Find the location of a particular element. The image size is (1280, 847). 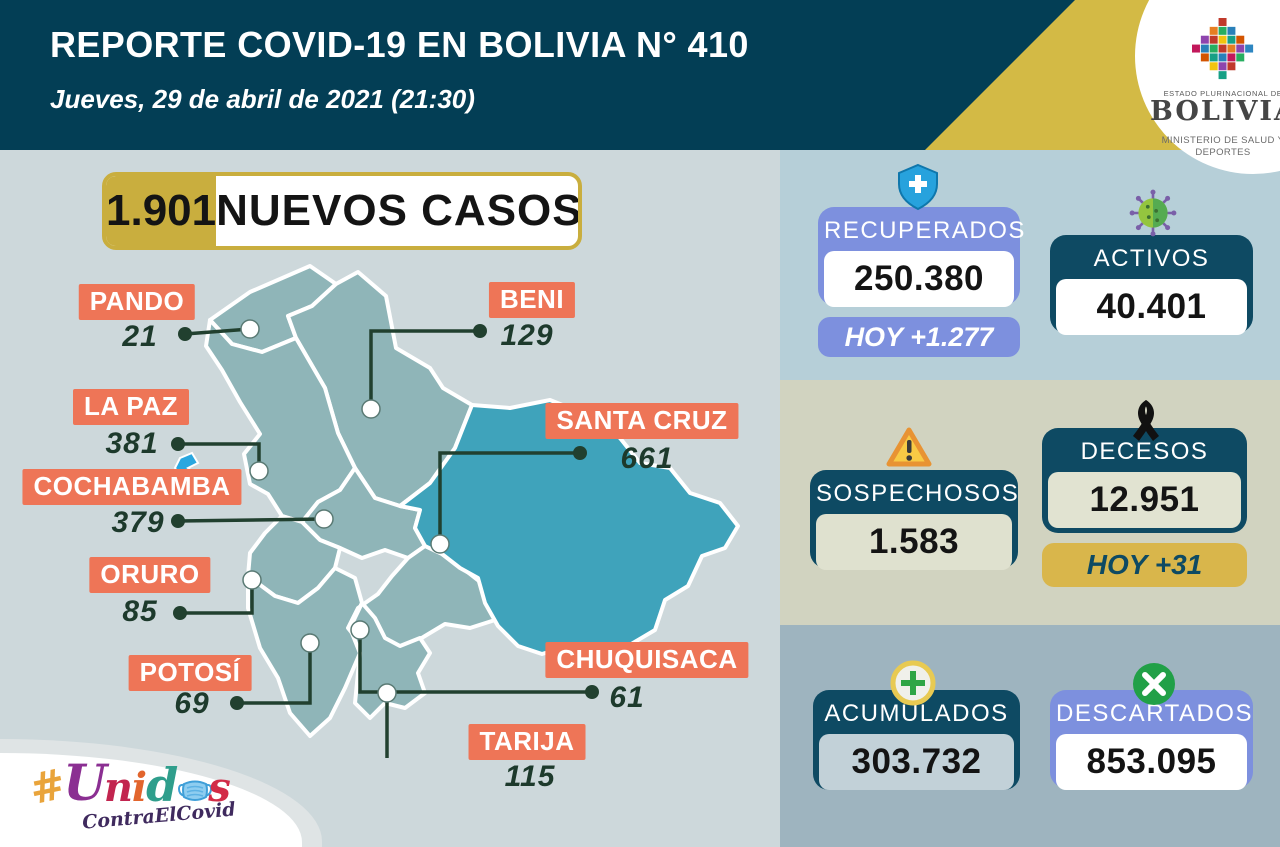

card-activos-value: 40.401 is located at coordinates (1151, 307).